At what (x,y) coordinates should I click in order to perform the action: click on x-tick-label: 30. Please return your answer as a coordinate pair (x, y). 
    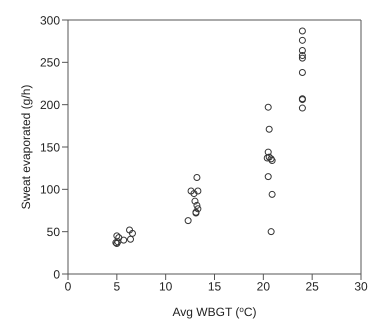
    Looking at the image, I should click on (361, 287).